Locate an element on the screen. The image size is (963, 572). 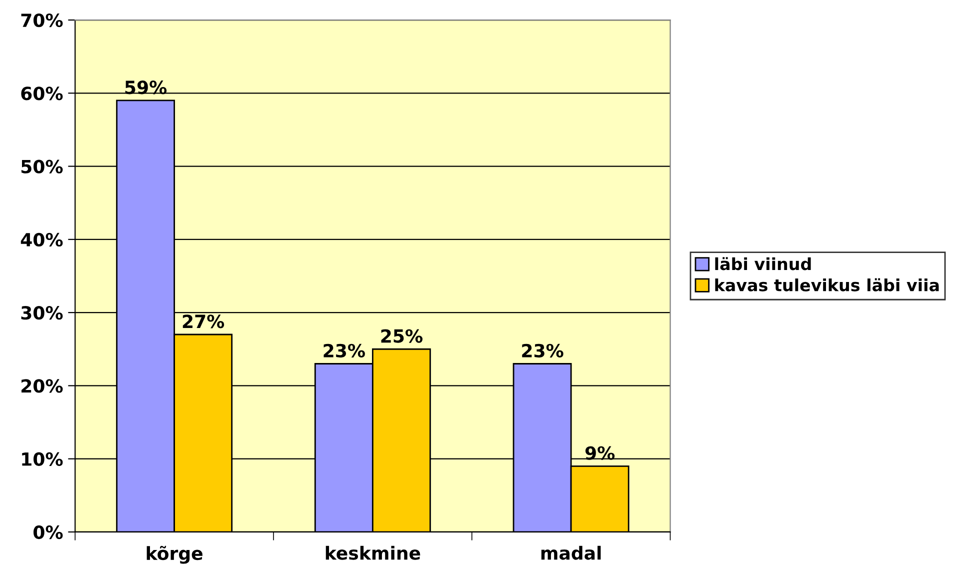
x-tick-label: kõrge is located at coordinates (174, 555).